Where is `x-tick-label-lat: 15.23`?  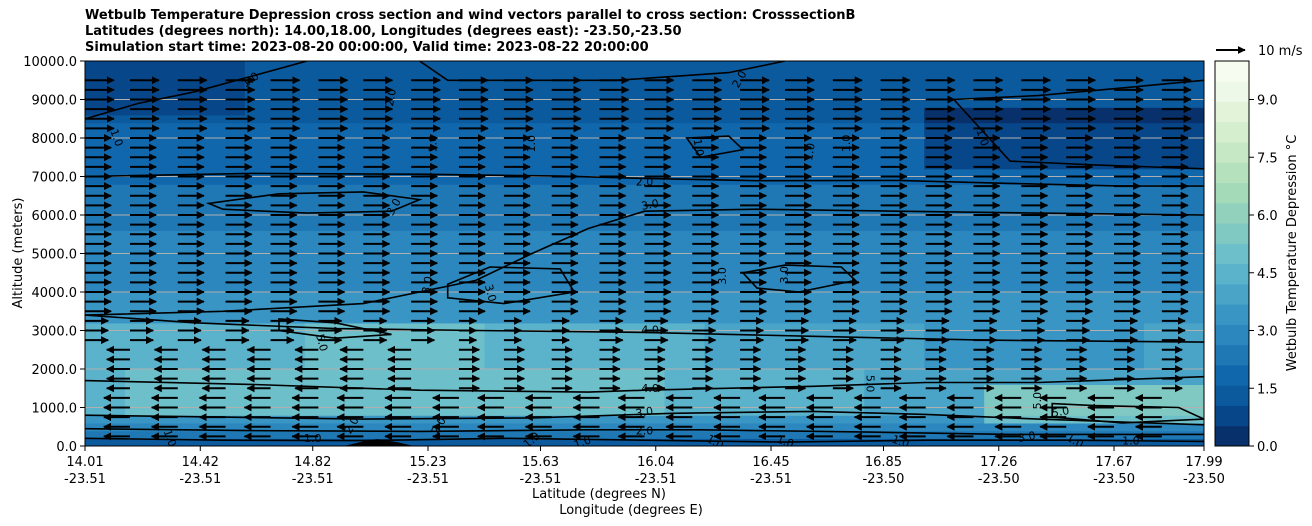
x-tick-label-lat: 15.23 is located at coordinates (427, 462).